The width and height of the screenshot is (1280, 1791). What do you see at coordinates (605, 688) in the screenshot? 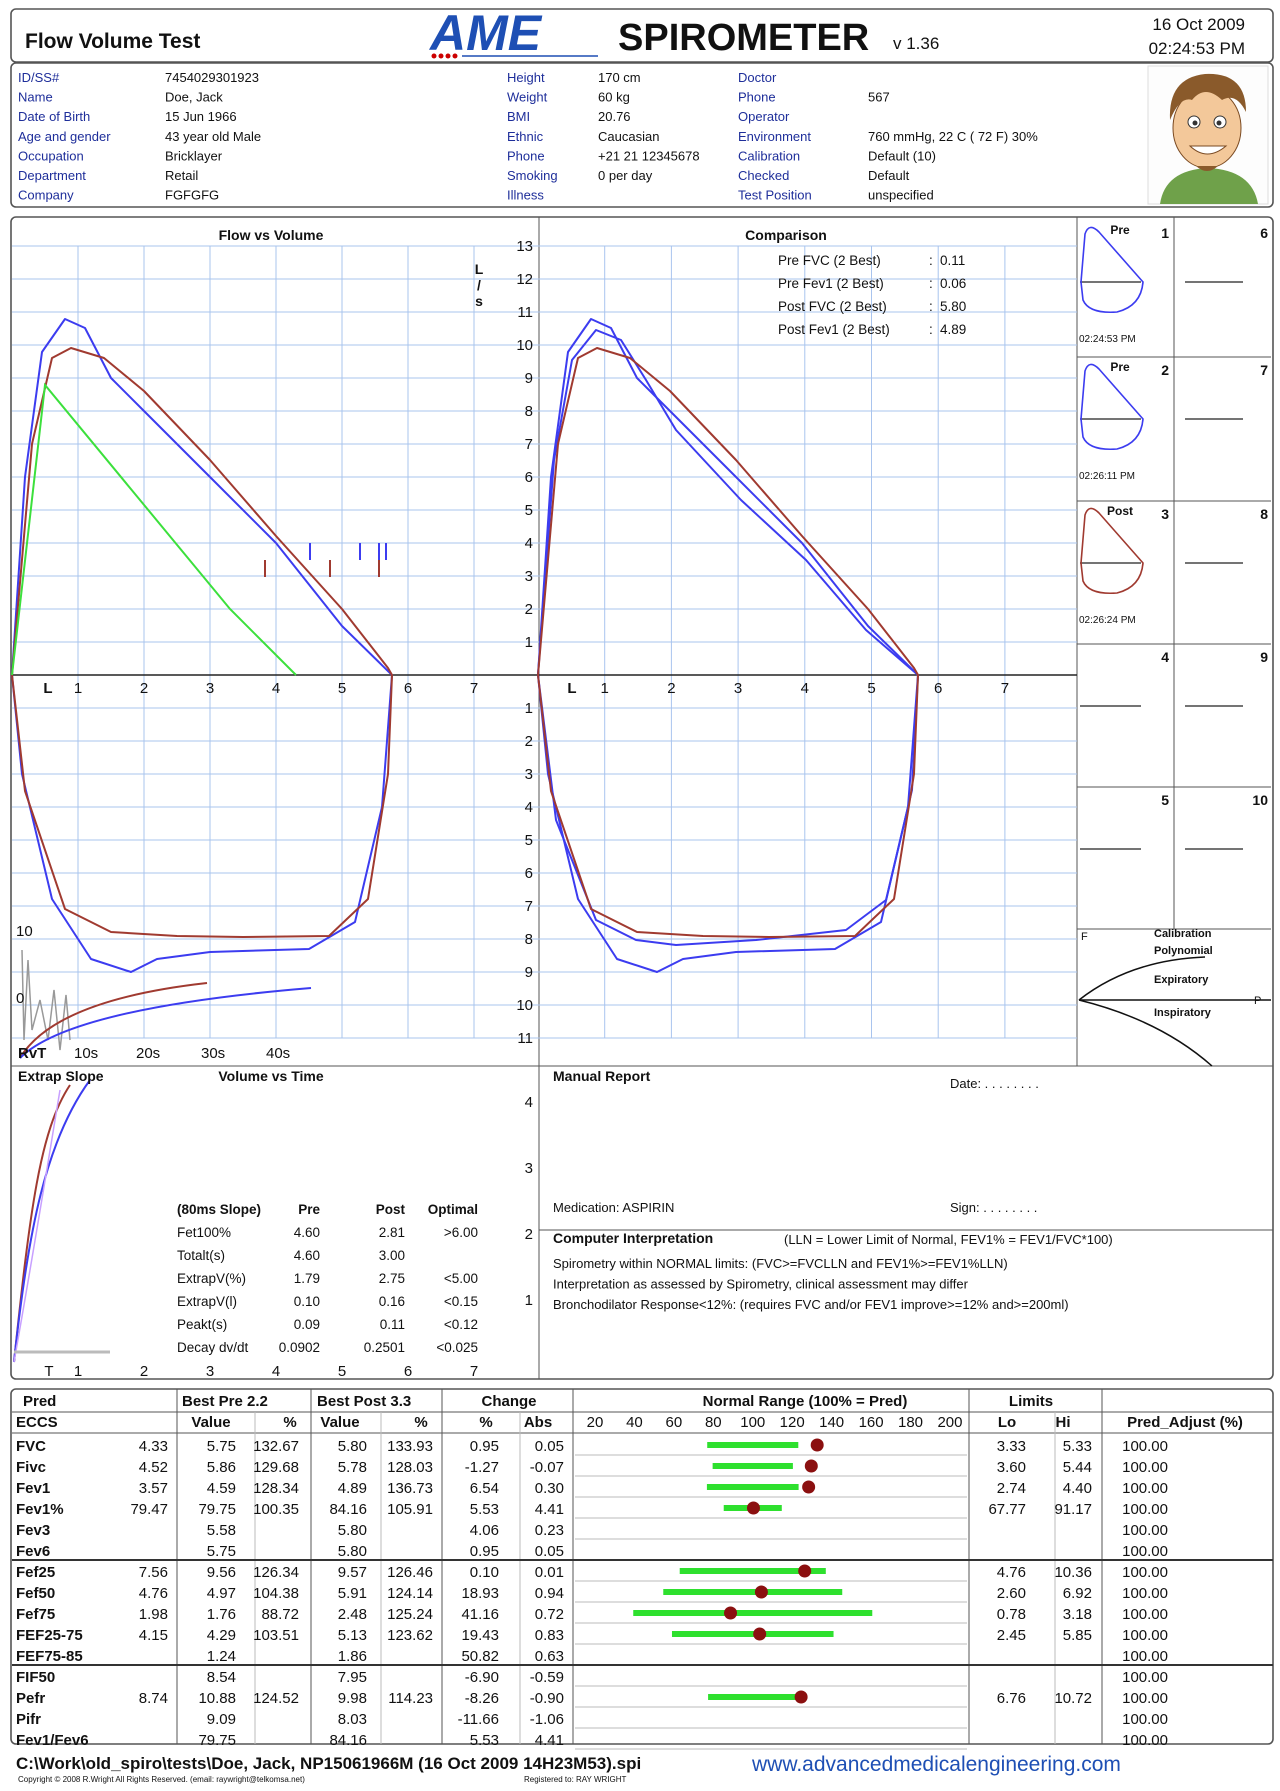
I see `x-tick-label: 1` at bounding box center [605, 688].